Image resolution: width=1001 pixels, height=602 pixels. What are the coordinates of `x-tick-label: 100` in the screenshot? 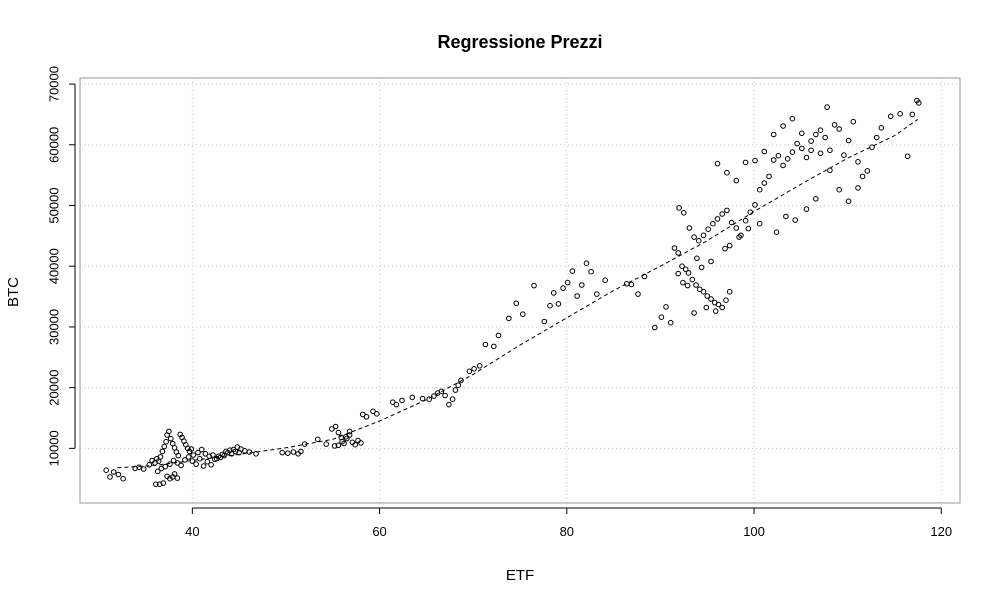 It's located at (754, 531).